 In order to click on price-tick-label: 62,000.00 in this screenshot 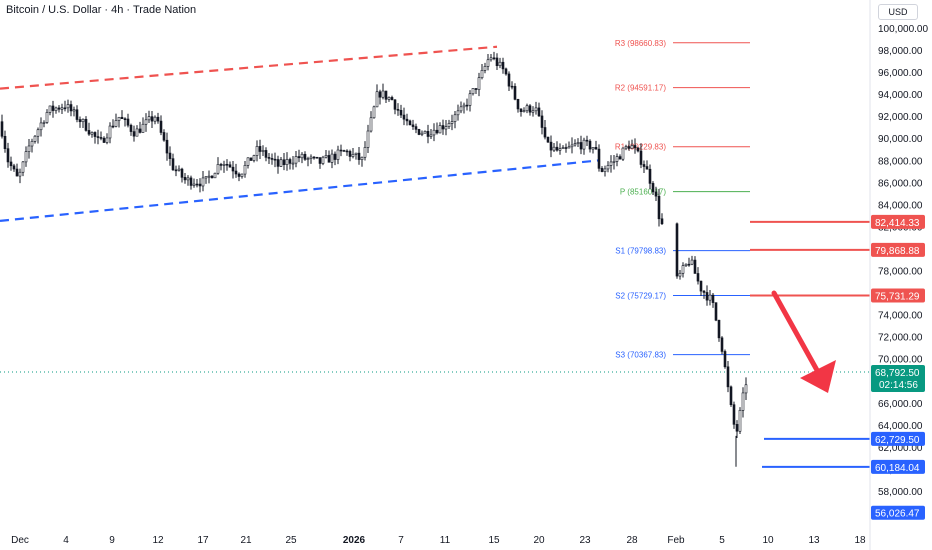, I will do `click(900, 448)`.